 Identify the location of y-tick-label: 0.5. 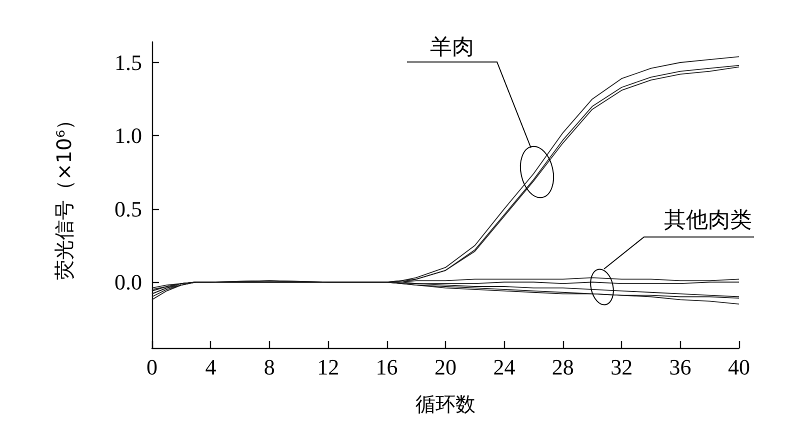
(128, 209).